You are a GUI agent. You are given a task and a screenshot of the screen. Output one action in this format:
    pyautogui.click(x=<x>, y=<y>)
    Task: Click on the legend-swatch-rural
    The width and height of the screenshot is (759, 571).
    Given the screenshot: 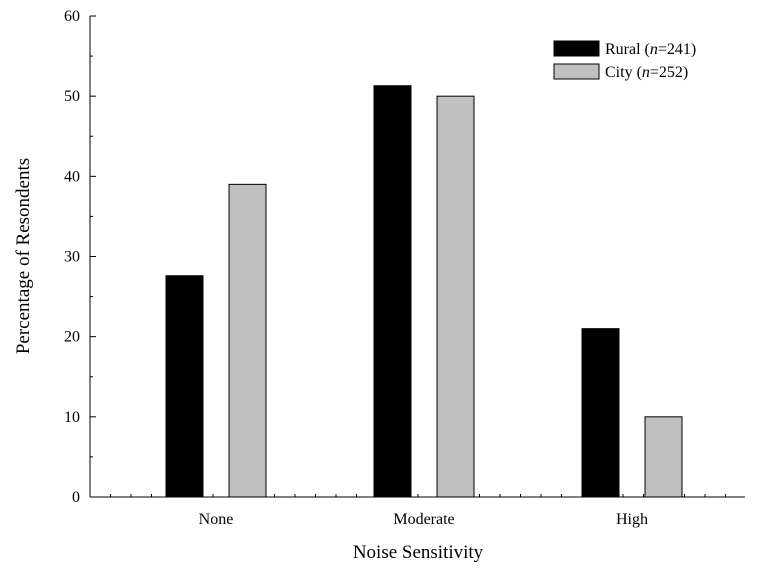 What is the action you would take?
    pyautogui.click(x=576, y=48)
    